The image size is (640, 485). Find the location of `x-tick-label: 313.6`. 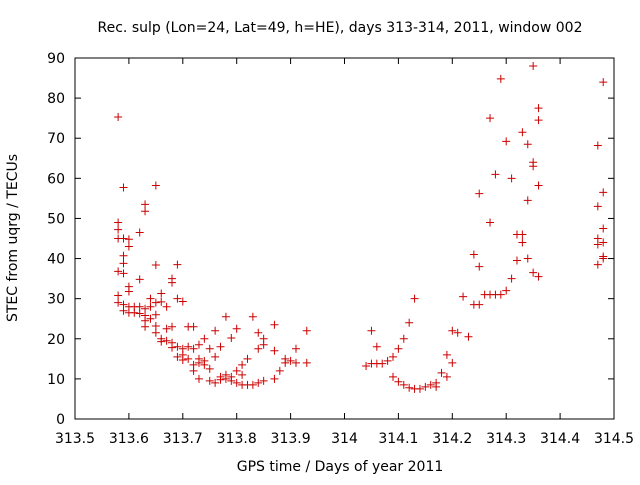

x-tick-label: 313.6 is located at coordinates (129, 439).